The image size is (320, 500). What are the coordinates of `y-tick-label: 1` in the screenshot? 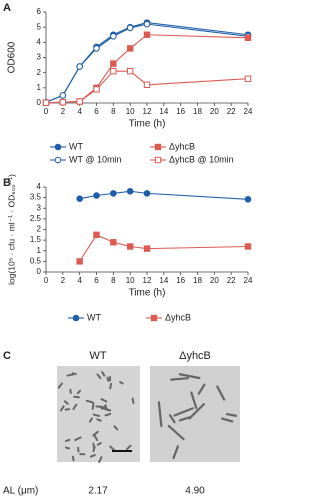 It's located at (39, 250).